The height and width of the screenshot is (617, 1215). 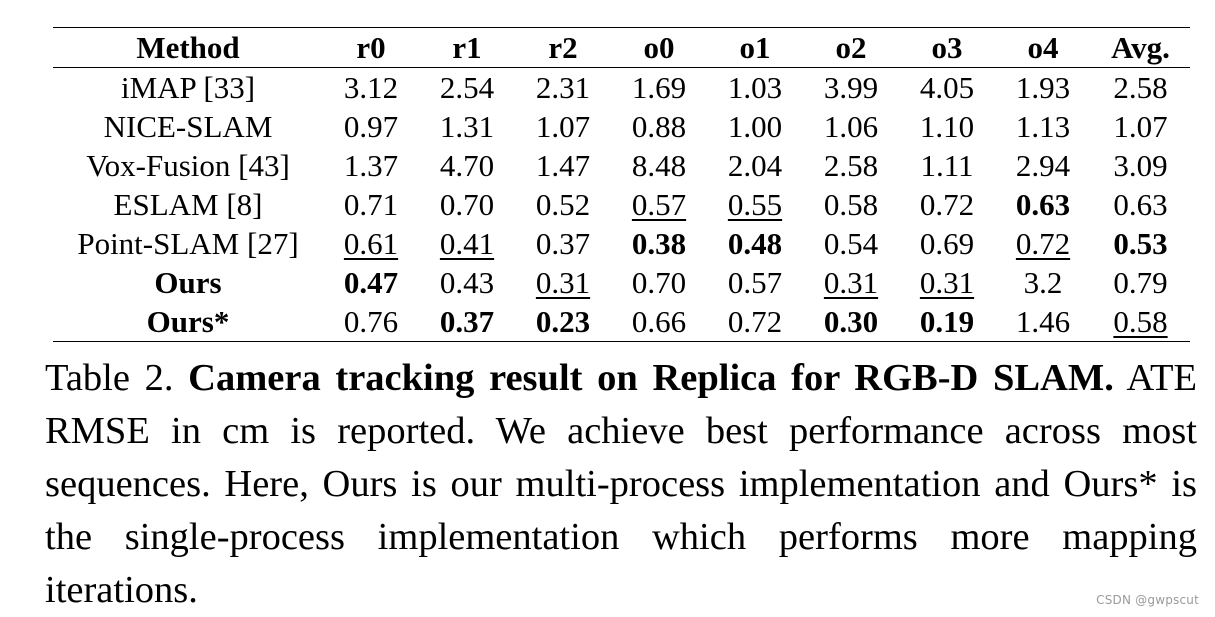 What do you see at coordinates (188, 282) in the screenshot?
I see `method-name-cell: Ours` at bounding box center [188, 282].